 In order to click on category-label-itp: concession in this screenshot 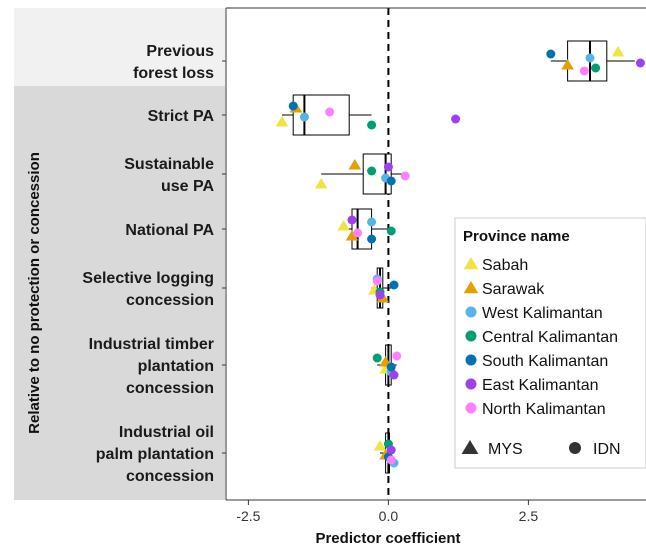, I will do `click(170, 388)`.